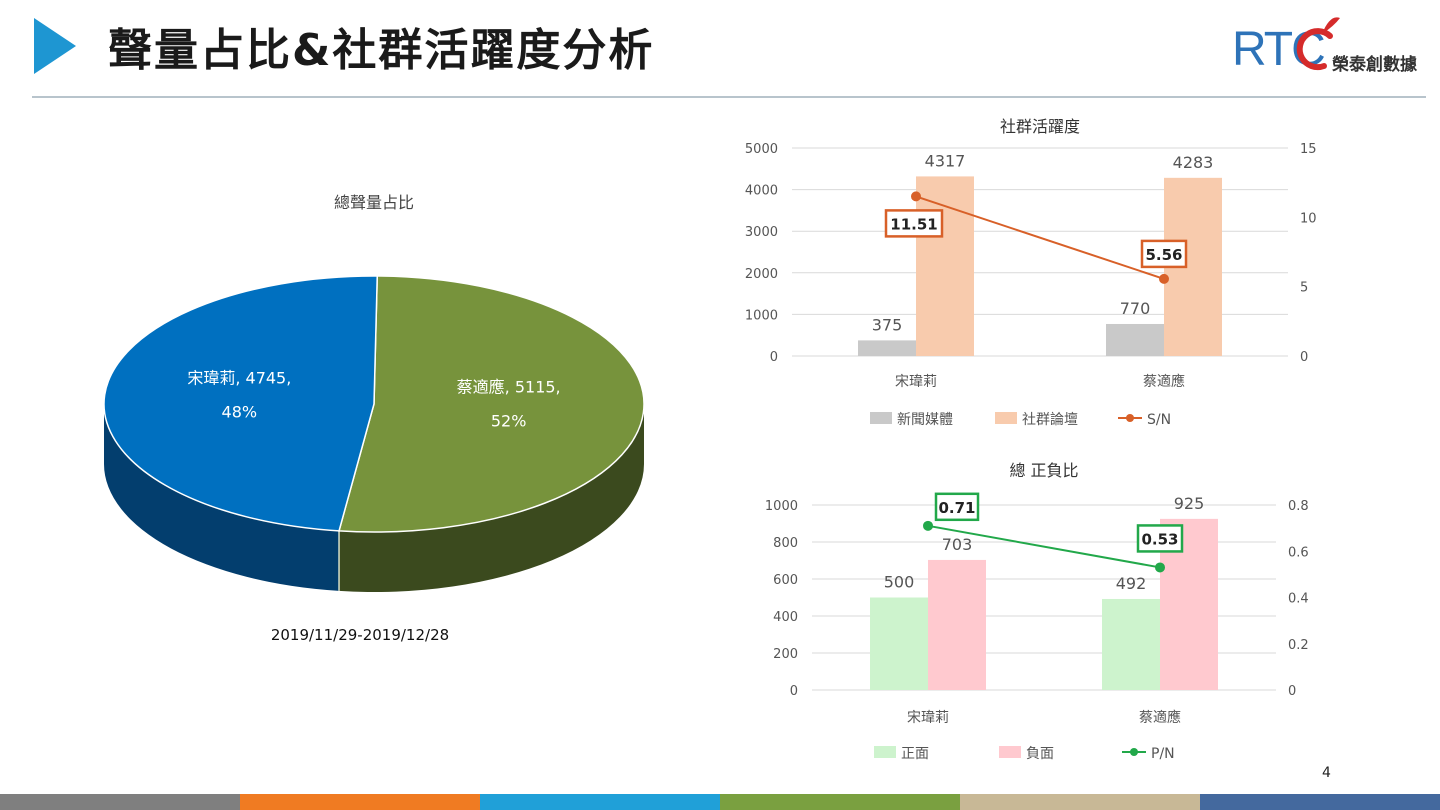 This screenshot has width=1440, height=810. Describe the element at coordinates (1040, 754) in the screenshot. I see `sentiment-legend-label: 負面` at that location.